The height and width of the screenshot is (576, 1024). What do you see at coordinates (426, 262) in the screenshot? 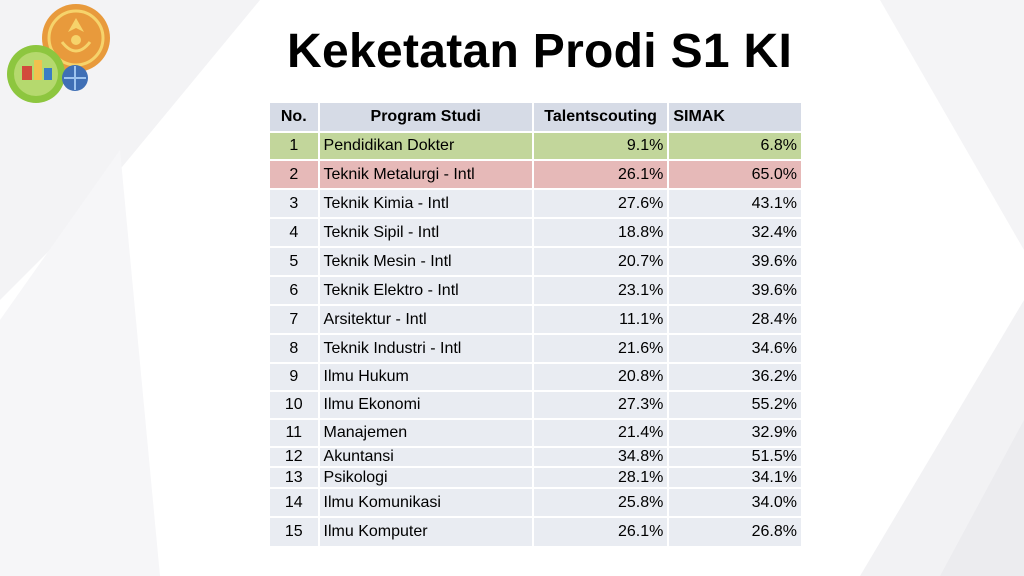
I see `cell-program: Teknik Mesin - Intl` at bounding box center [426, 262].